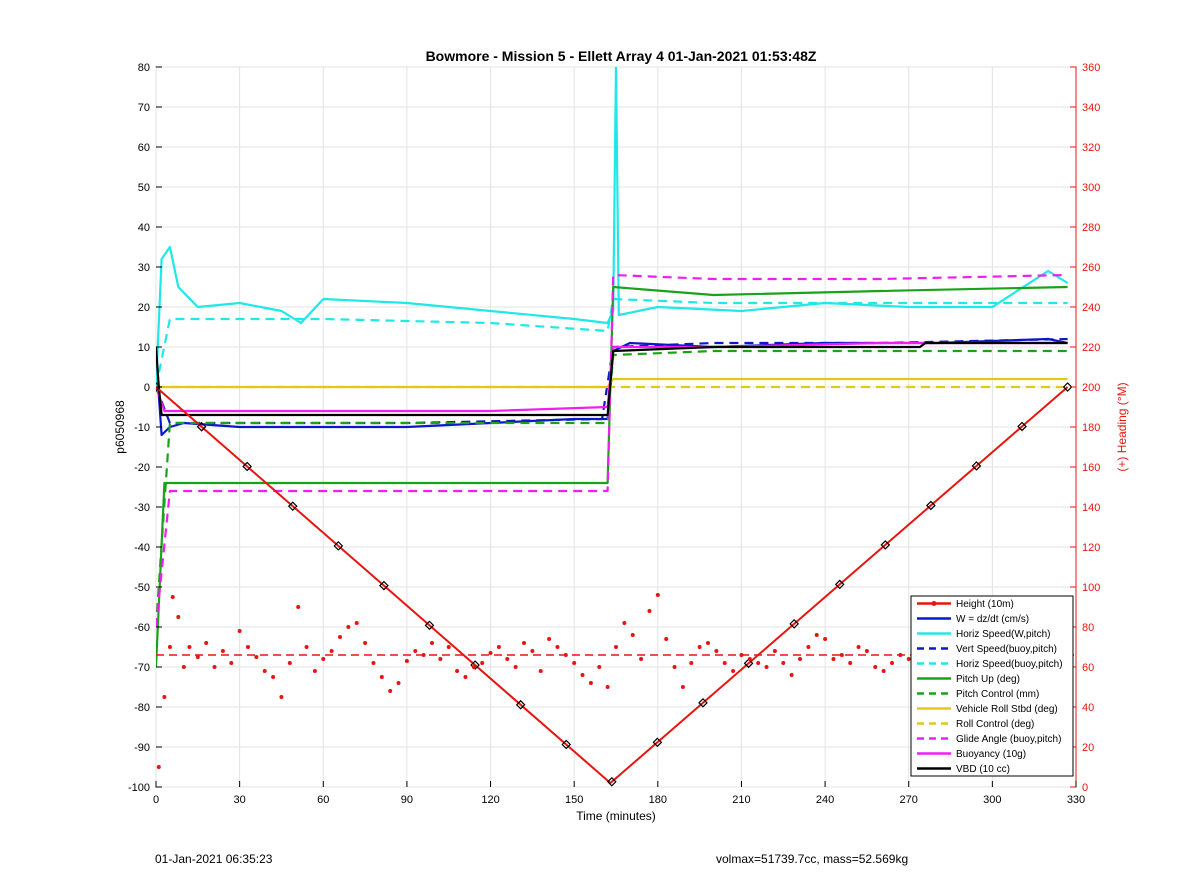 The width and height of the screenshot is (1200, 885). I want to click on y-right-tick-label: 360, so click(1091, 68).